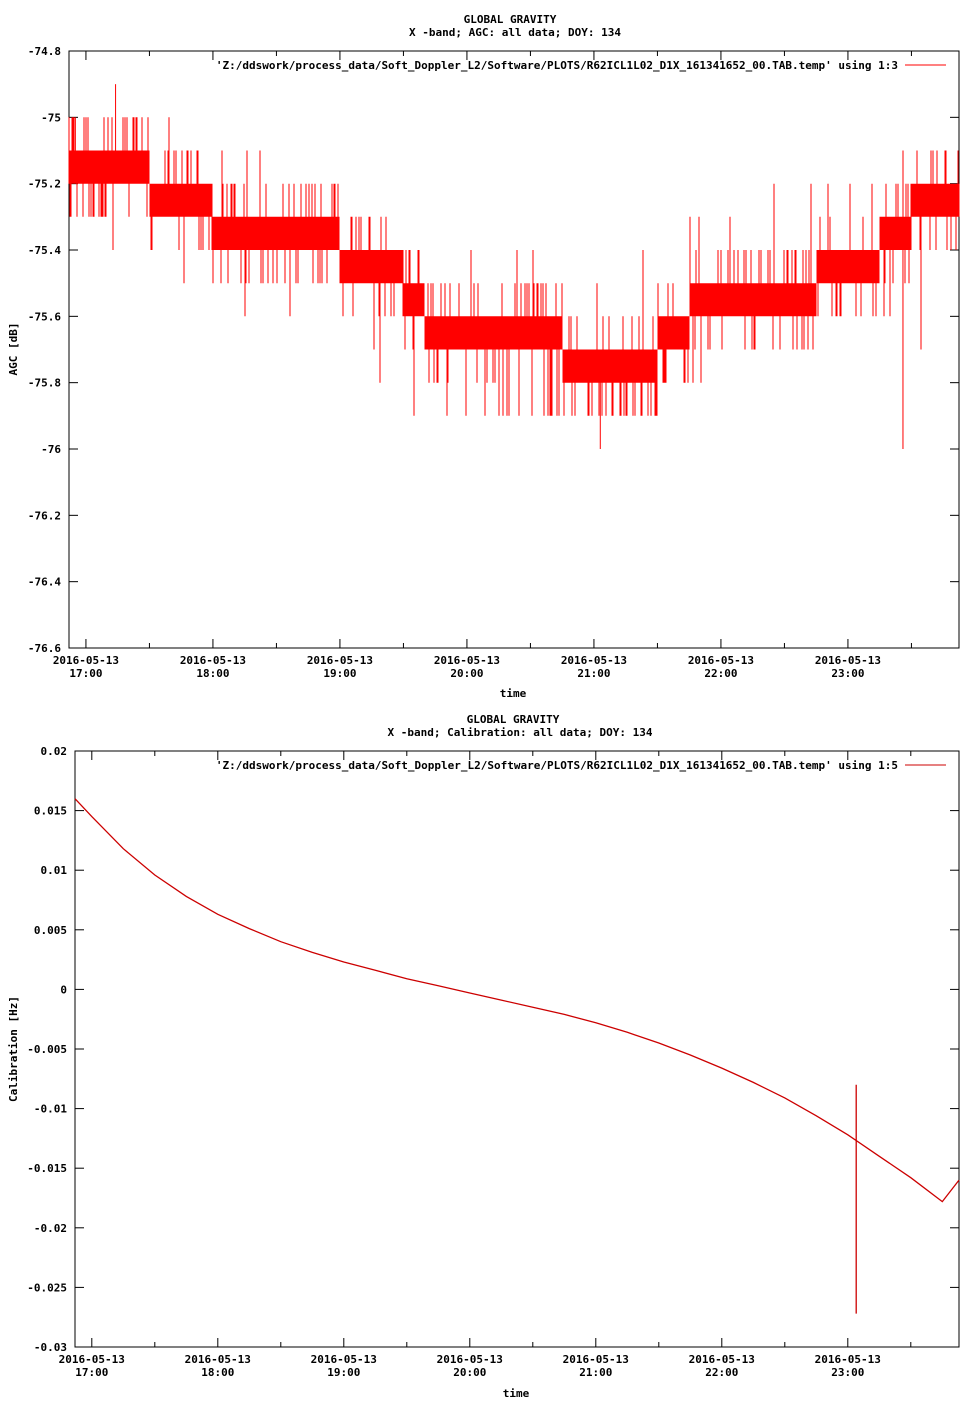  Describe the element at coordinates (847, 673) in the screenshot. I see `agc-x-tick-time: 23:00` at that location.